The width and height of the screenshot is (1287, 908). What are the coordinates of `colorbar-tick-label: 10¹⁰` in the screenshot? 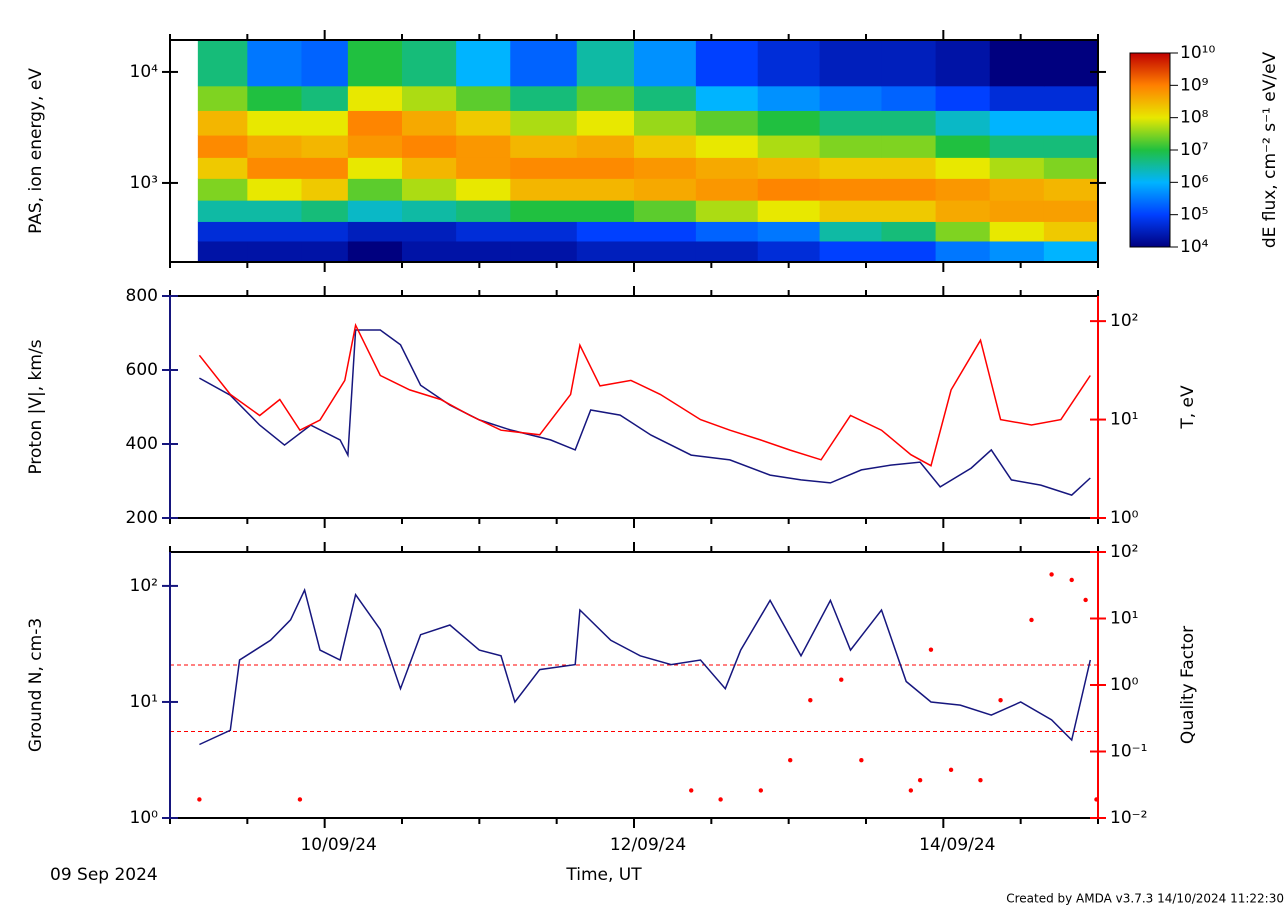 It's located at (1197, 53).